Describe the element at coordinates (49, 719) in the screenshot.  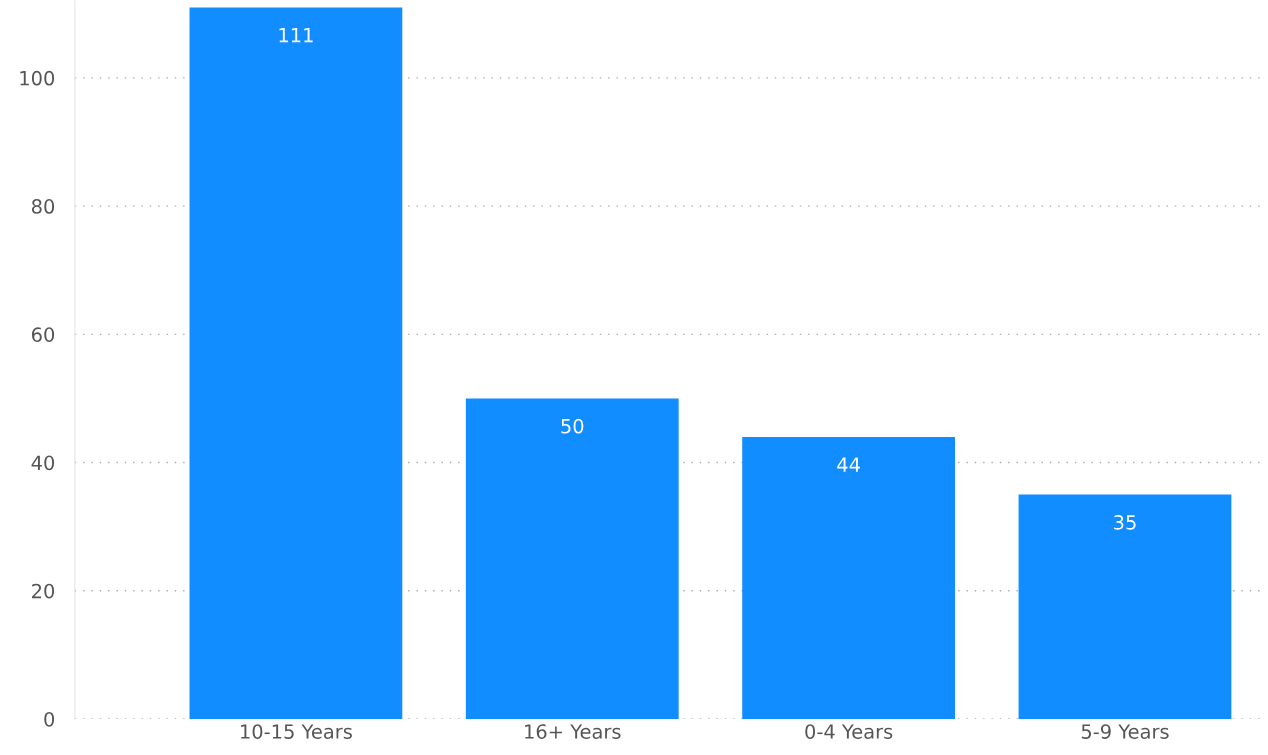
I see `y-tick-label: 0` at that location.